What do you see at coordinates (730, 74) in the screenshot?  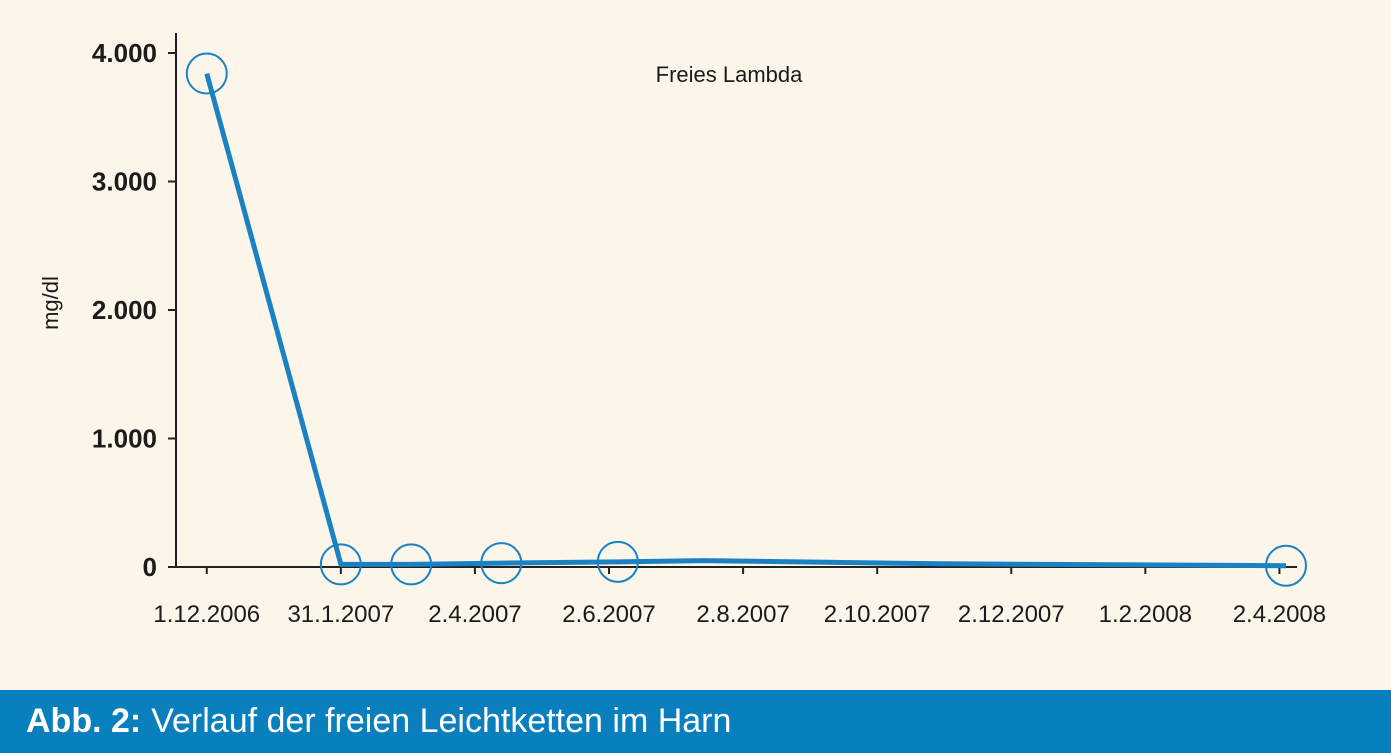 I see `series-label: Freies Lambda` at bounding box center [730, 74].